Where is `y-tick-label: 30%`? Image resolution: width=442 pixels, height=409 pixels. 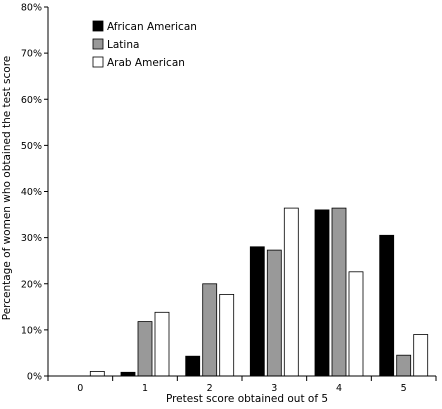
y-tick-label: 30% is located at coordinates (31, 238).